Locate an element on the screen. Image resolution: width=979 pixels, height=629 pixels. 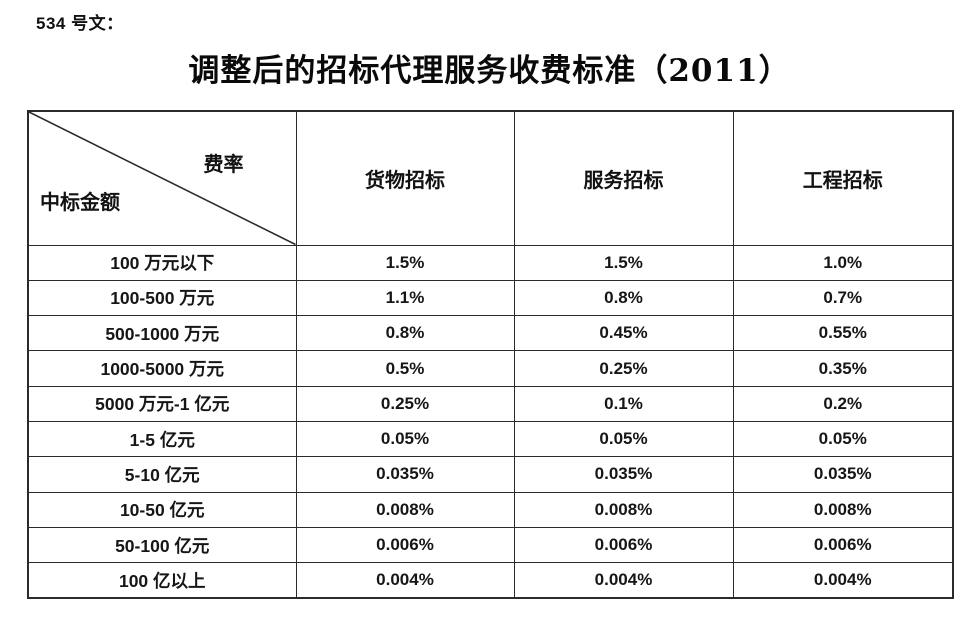
table-row: 100 亿以上 0.004% 0.004% 0.004% is located at coordinates (490, 580).